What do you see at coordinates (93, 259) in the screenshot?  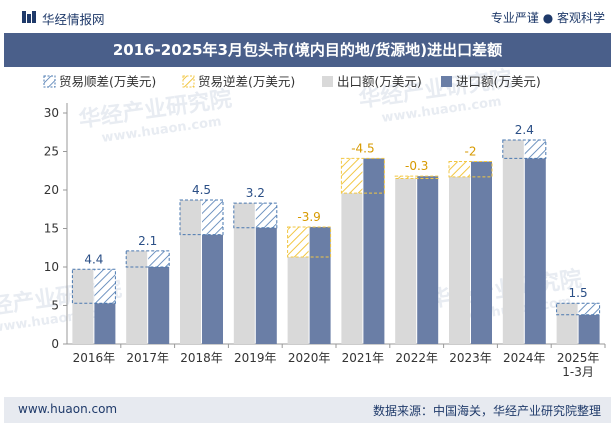 I see `data-label: 4.4` at bounding box center [93, 259].